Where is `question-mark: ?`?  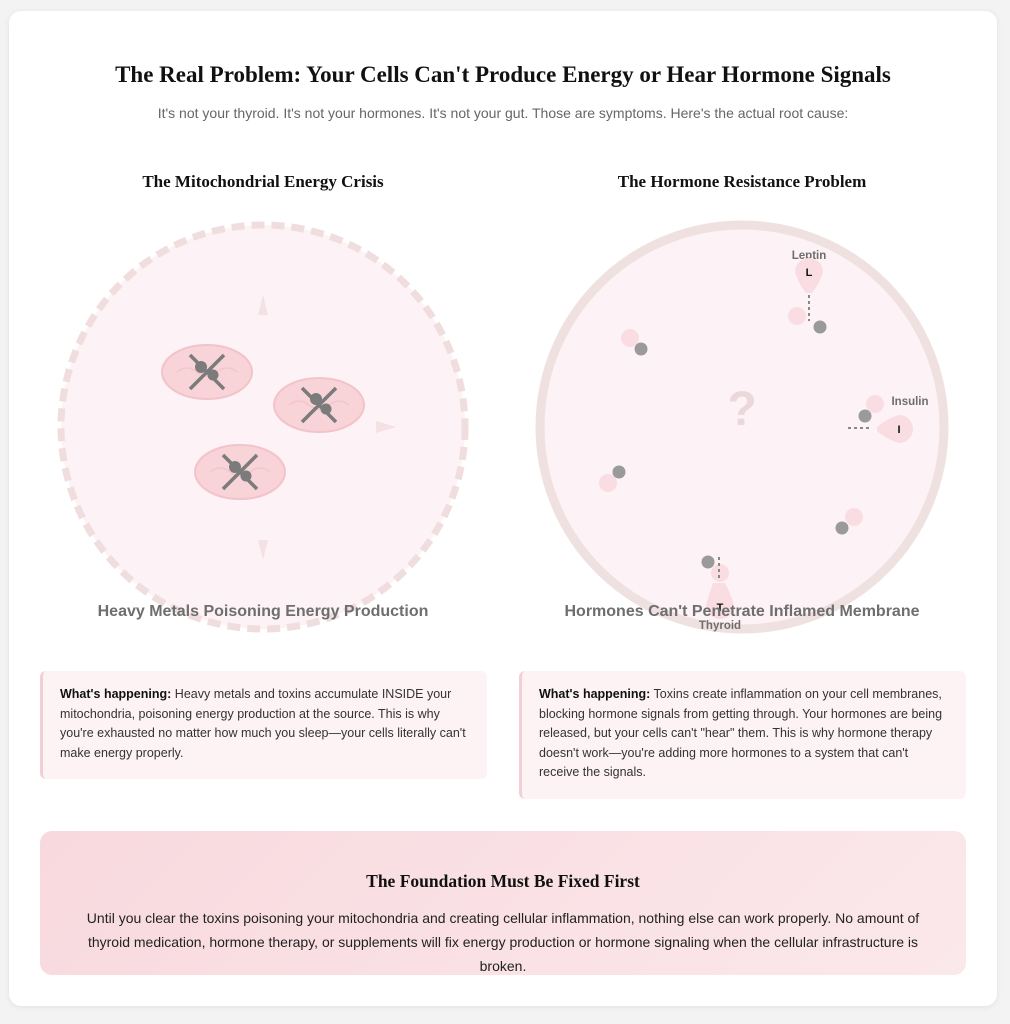
question-mark: ? is located at coordinates (741, 409).